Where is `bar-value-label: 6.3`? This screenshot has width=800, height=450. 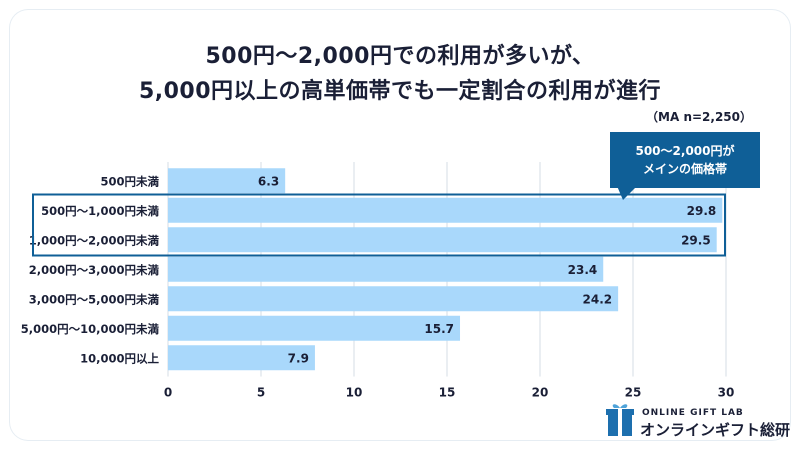 bar-value-label: 6.3 is located at coordinates (268, 181).